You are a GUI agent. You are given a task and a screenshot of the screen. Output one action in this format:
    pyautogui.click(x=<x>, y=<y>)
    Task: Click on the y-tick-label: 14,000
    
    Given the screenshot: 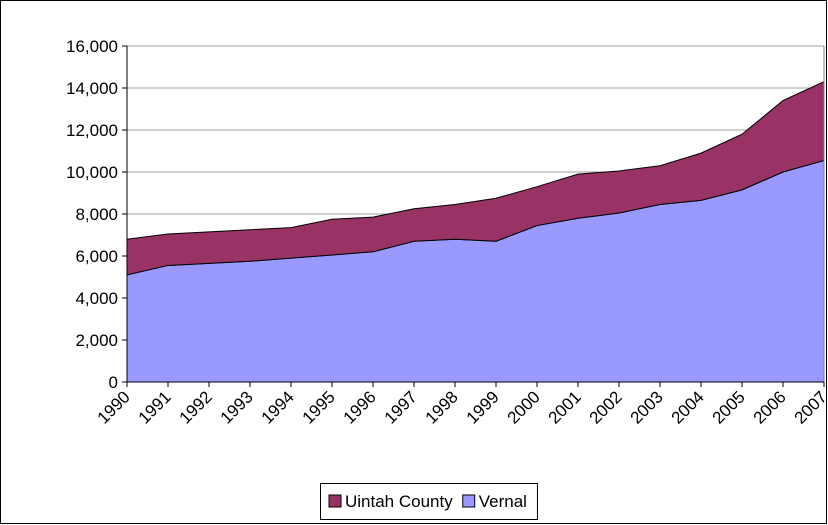 What is the action you would take?
    pyautogui.click(x=92, y=88)
    